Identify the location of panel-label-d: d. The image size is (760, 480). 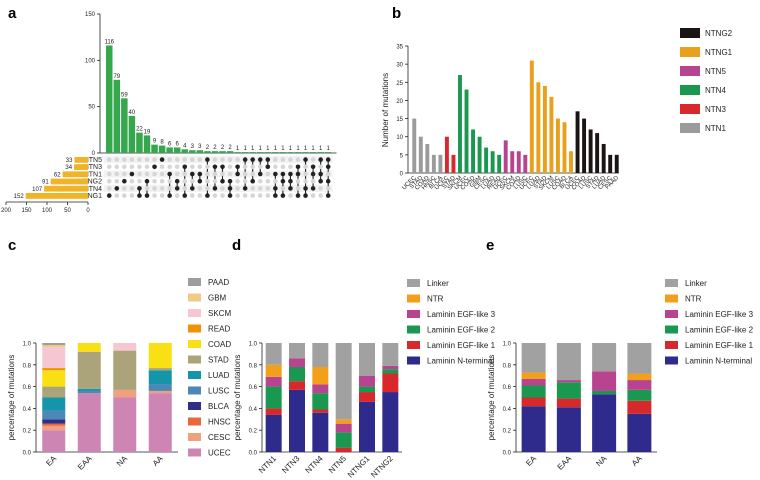
(236, 245).